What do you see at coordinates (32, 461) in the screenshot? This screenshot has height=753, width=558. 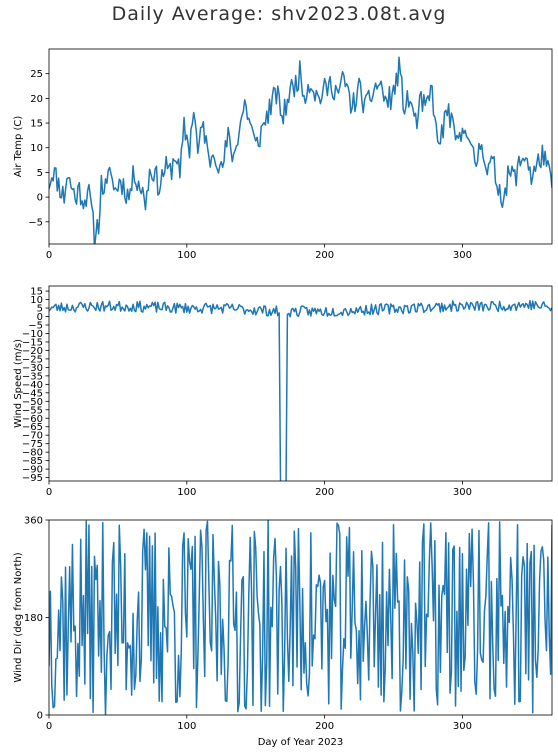 I see `y-tick-label: −85` at bounding box center [32, 461].